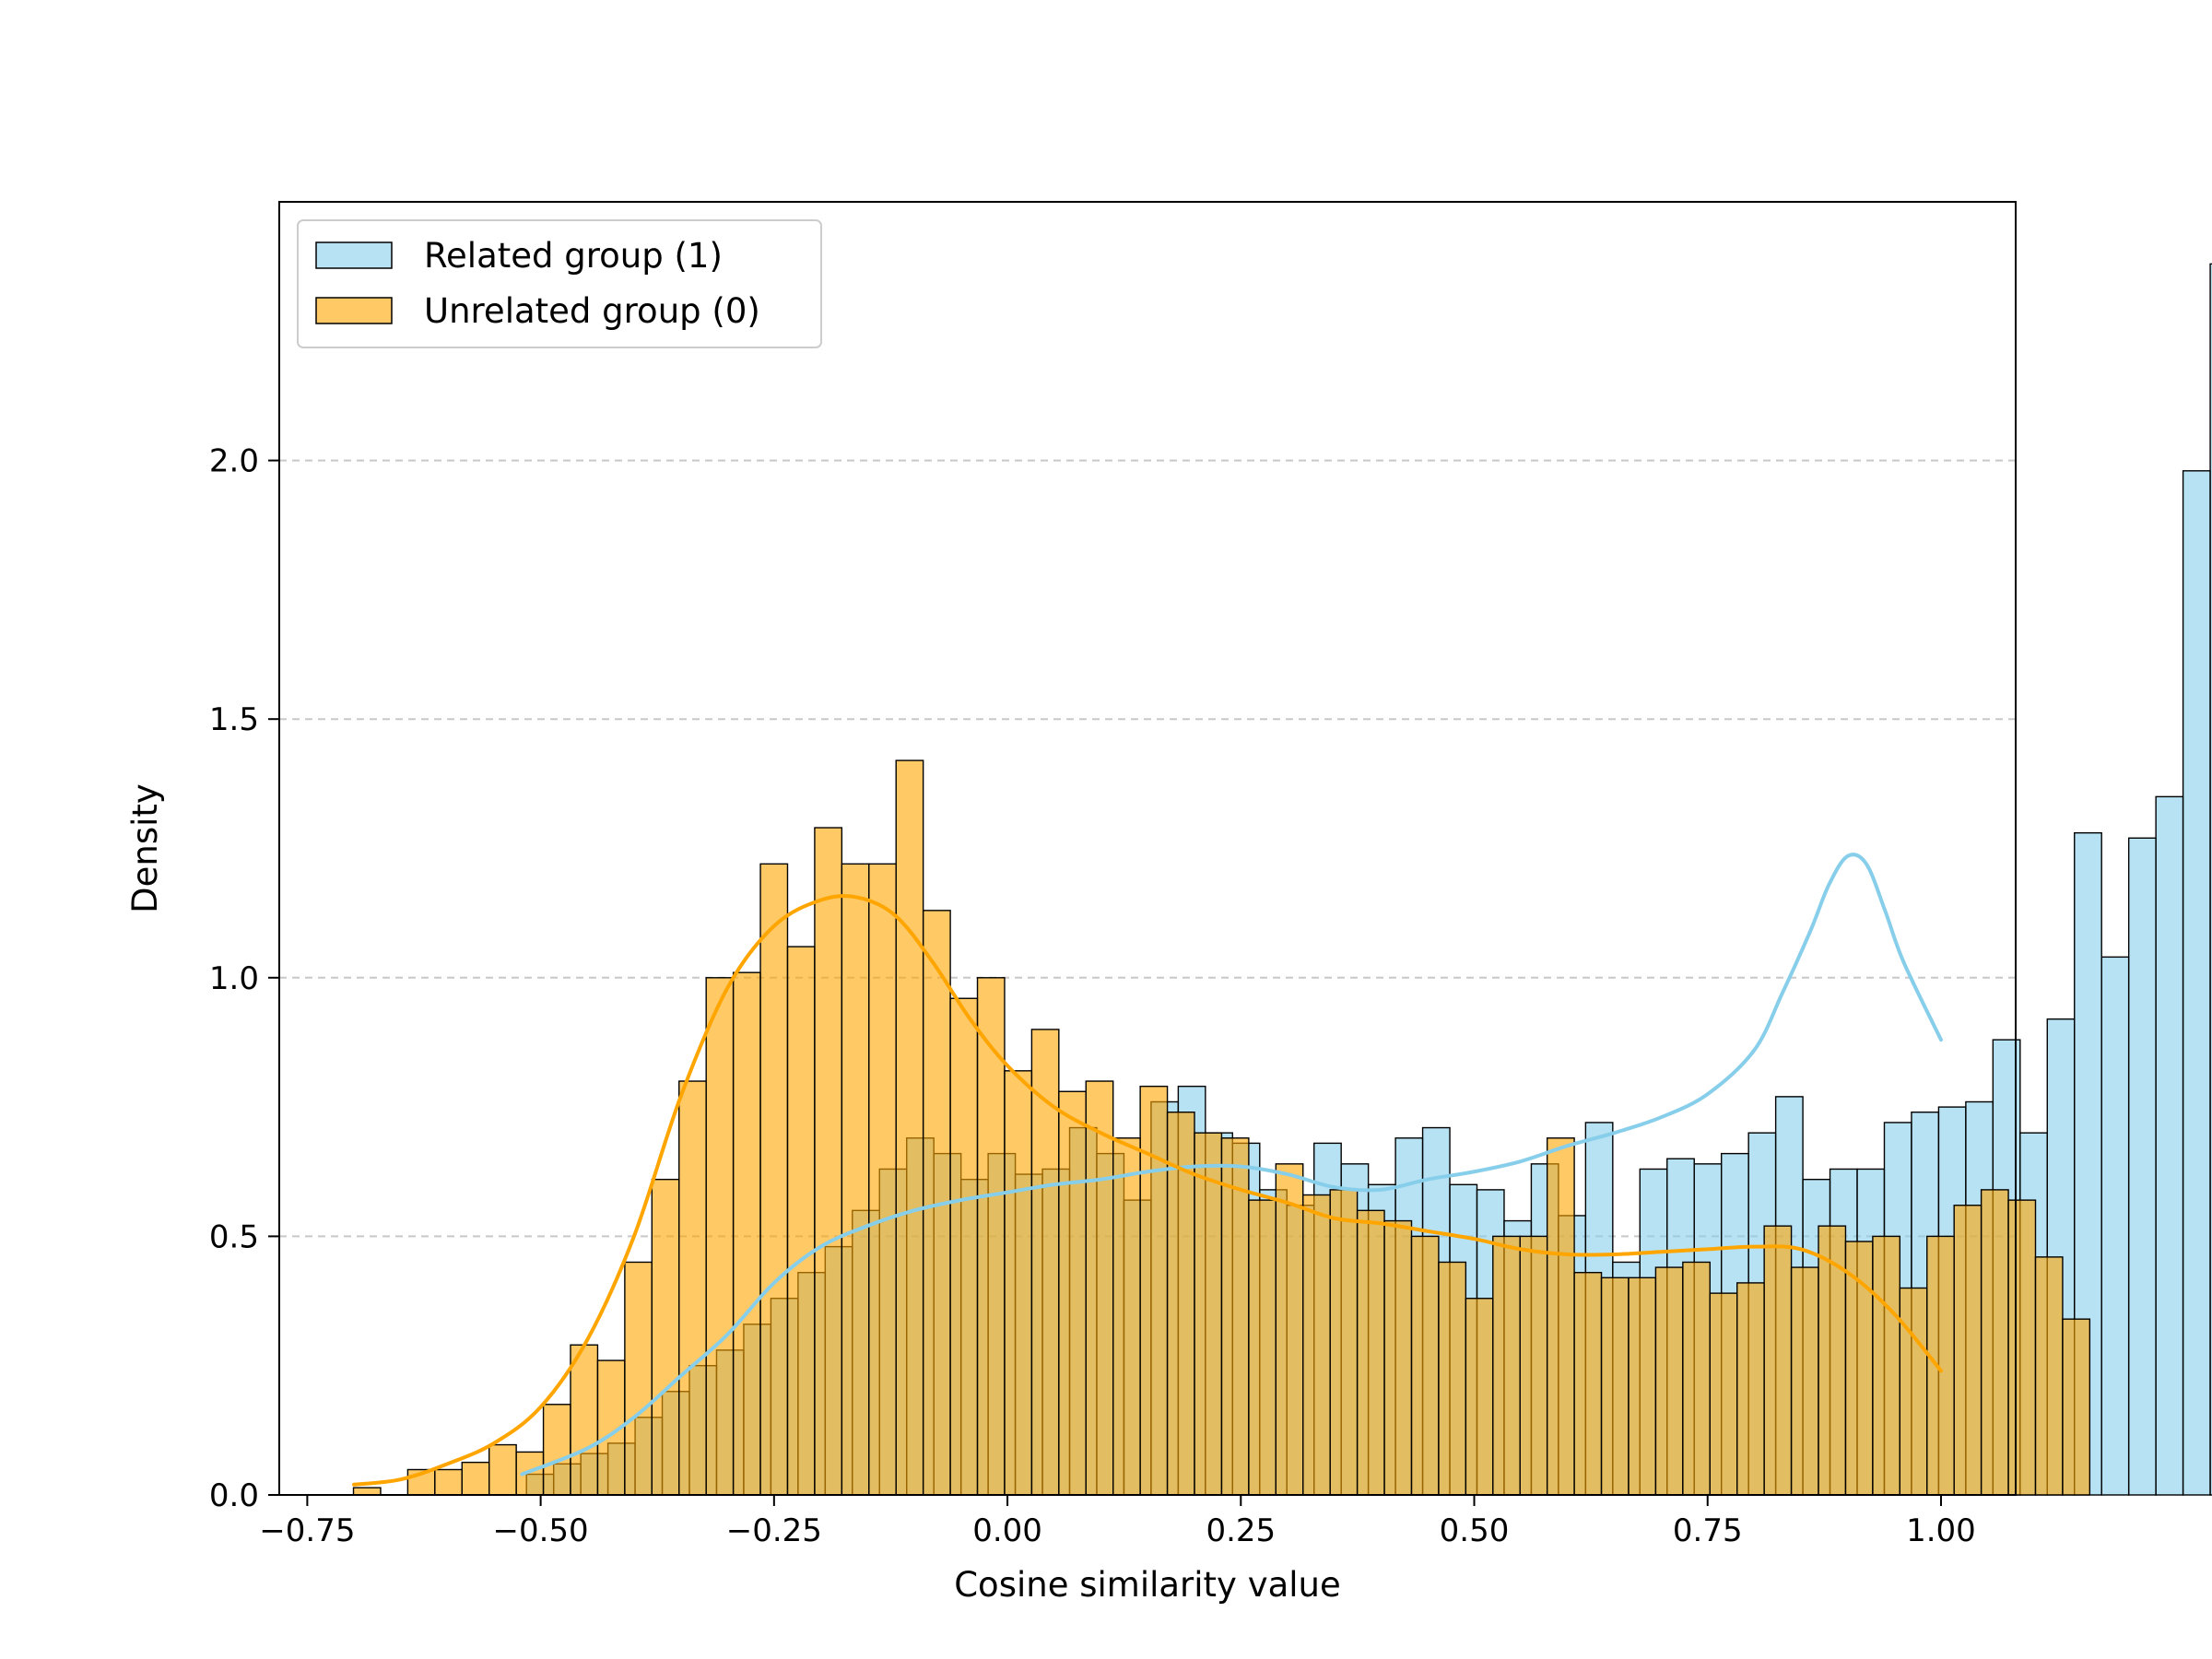 Image resolution: width=2212 pixels, height=1659 pixels. Describe the element at coordinates (541, 1530) in the screenshot. I see `x-tick-label: −0.50` at that location.